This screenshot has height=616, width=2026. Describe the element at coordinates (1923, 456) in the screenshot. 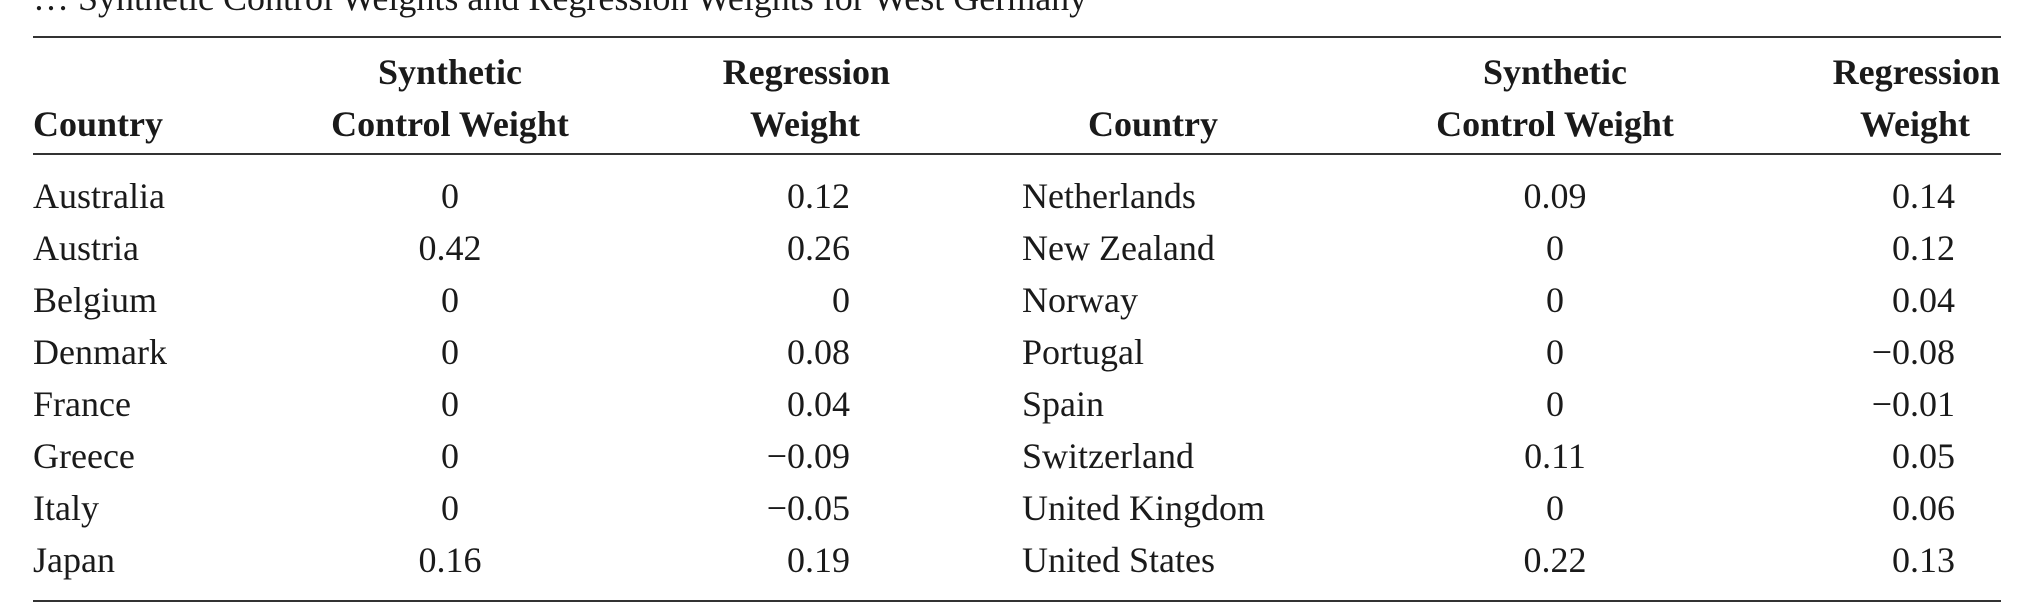

I see `cell-regression-right: 0.05` at that location.